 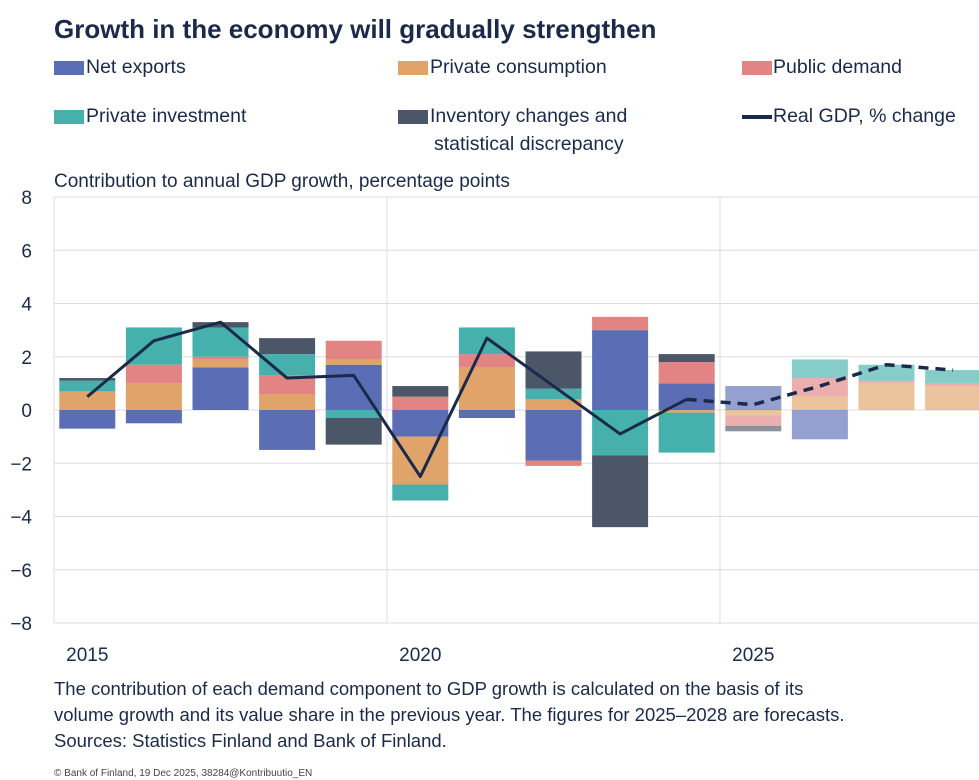 I want to click on legend-label-inventory-line1: Inventory changes and, so click(x=529, y=116).